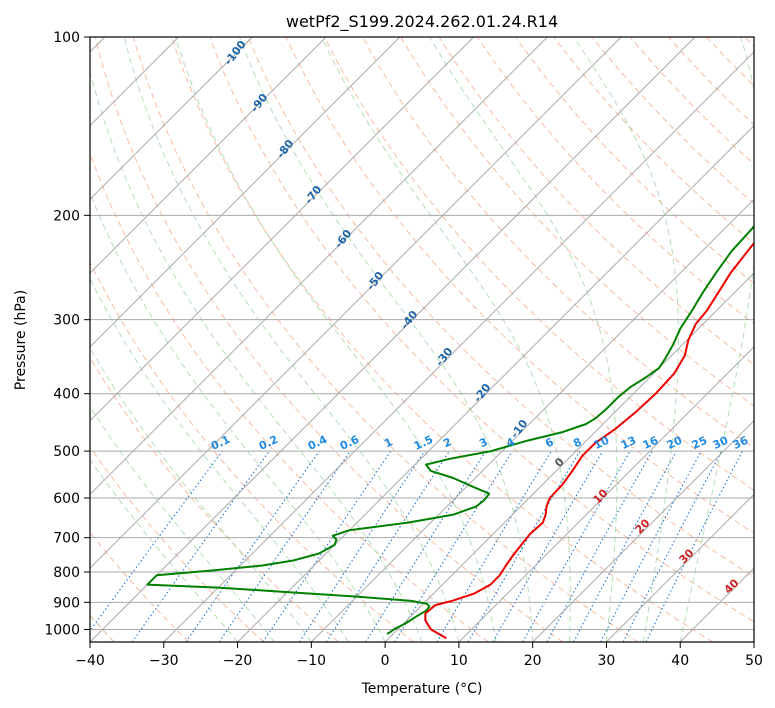  I want to click on y-tick-label: 1000, so click(62, 630).